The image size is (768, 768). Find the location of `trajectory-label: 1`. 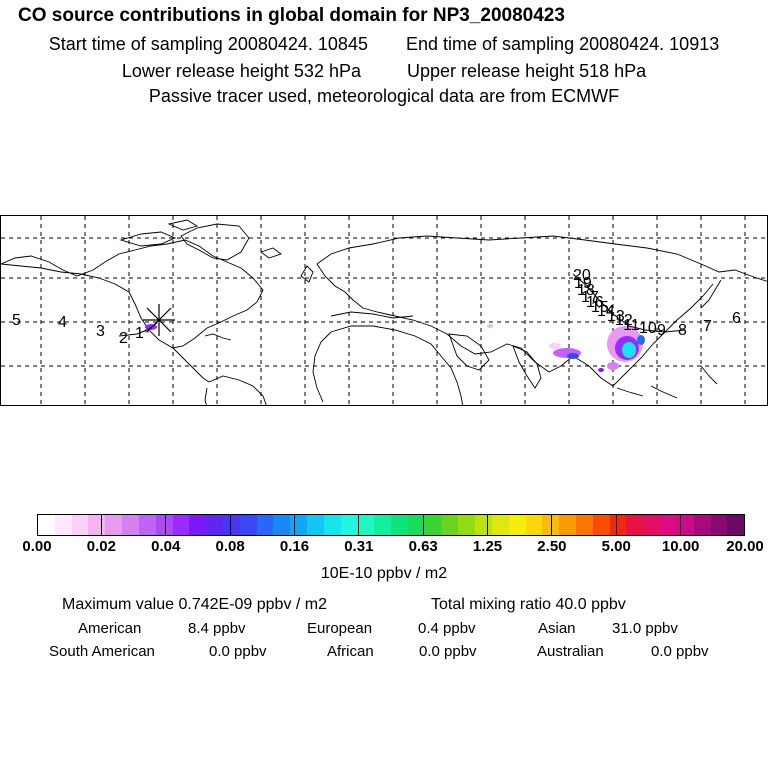

trajectory-label: 1 is located at coordinates (139, 333).